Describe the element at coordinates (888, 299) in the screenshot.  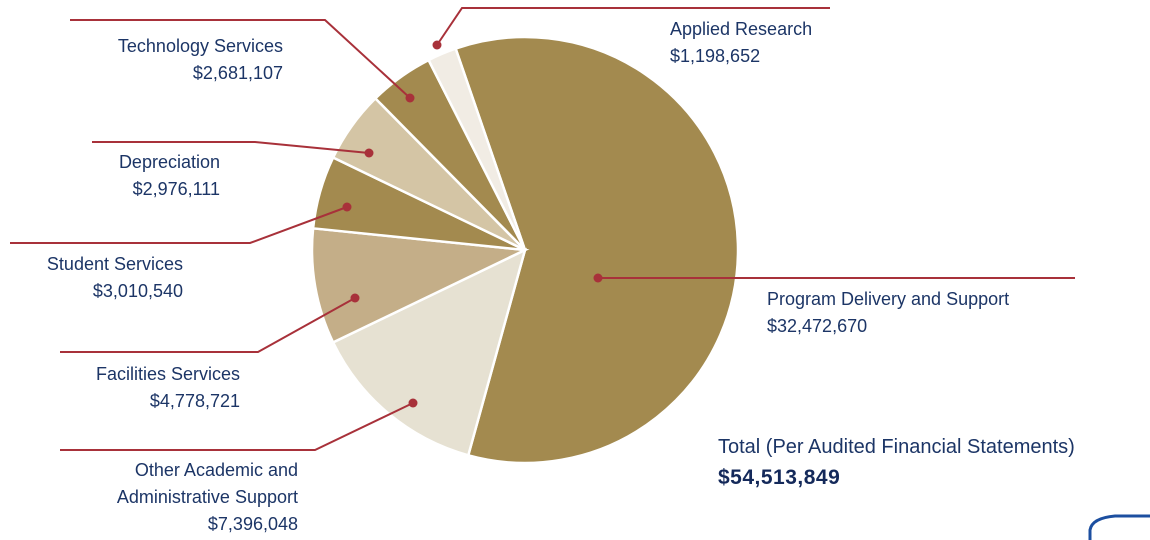
I see `slice-name: Program Delivery and Support` at that location.